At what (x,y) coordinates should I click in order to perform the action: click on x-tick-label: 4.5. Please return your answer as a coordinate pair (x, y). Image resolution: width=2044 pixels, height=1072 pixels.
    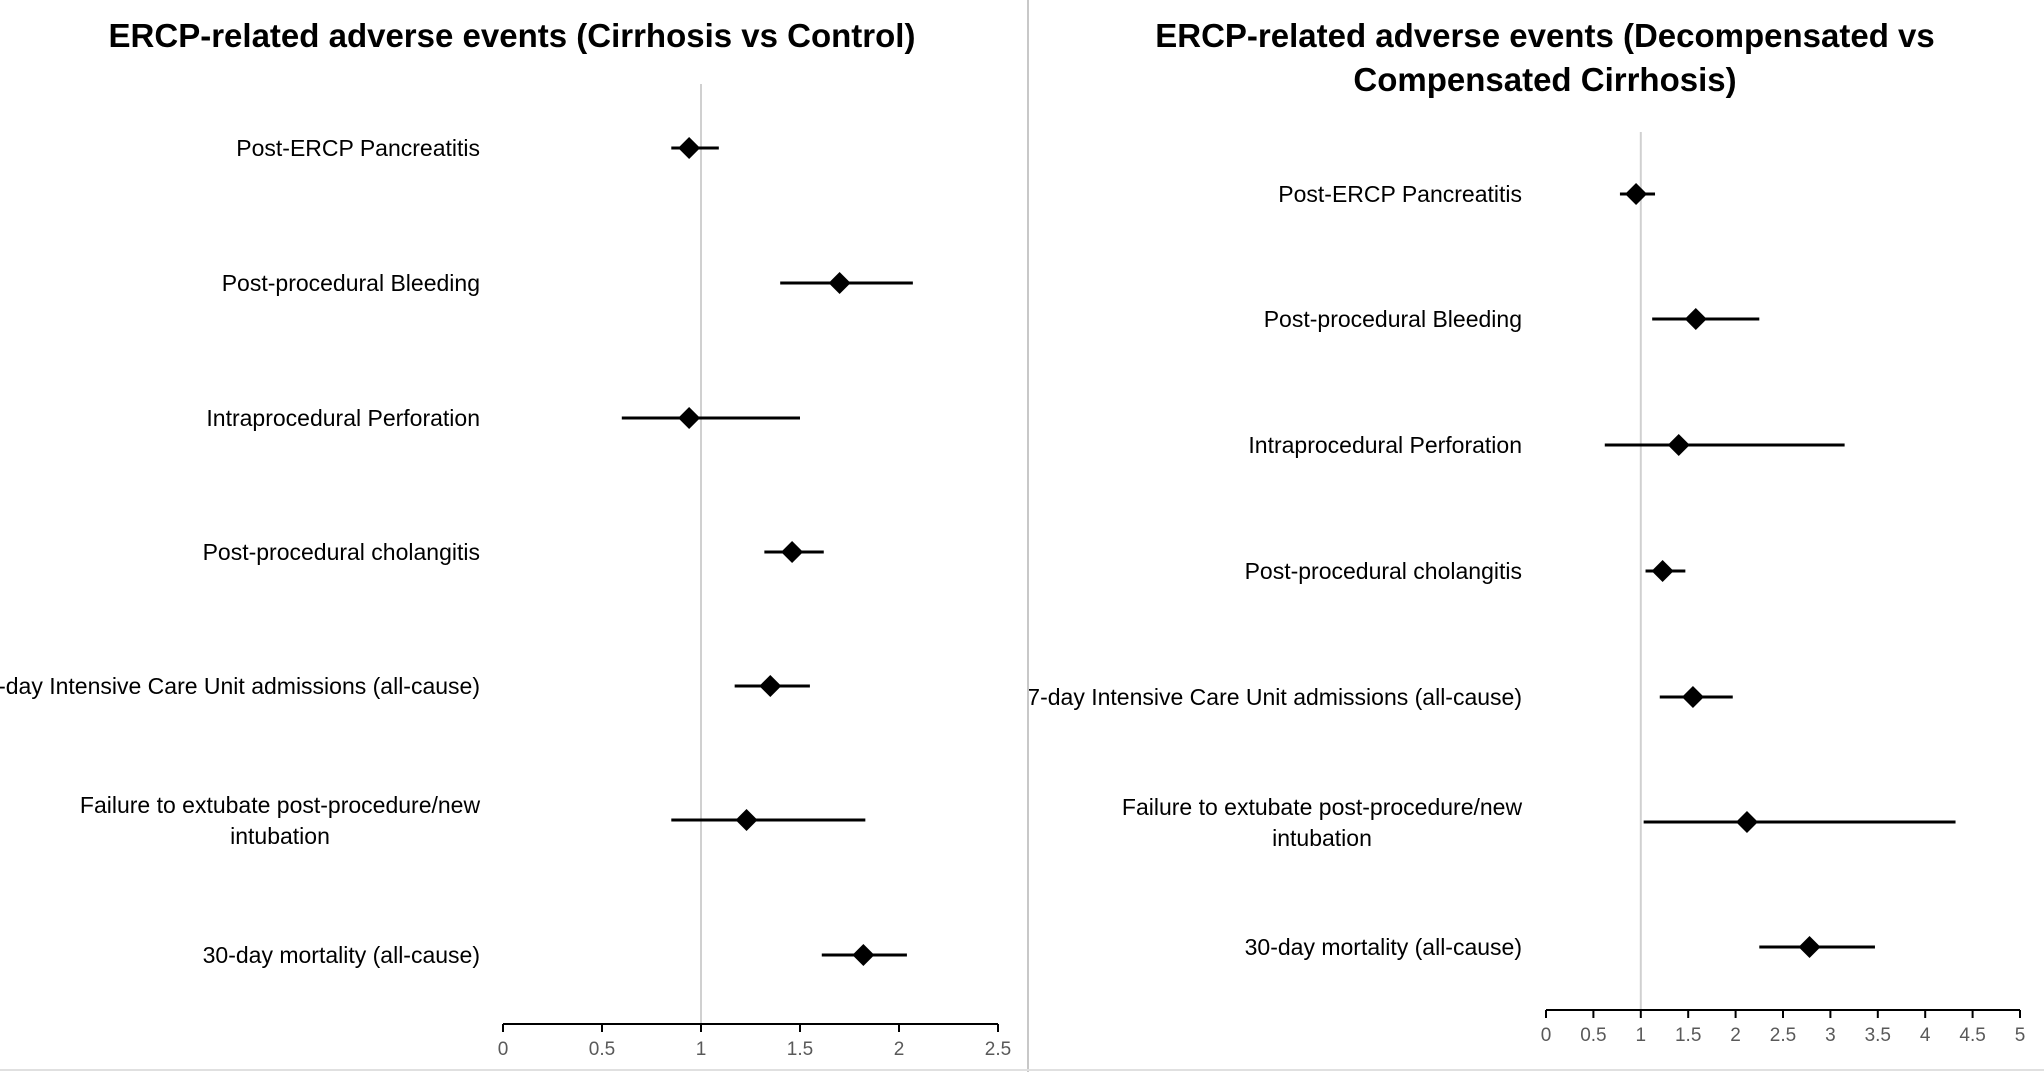
    Looking at the image, I should click on (1972, 1035).